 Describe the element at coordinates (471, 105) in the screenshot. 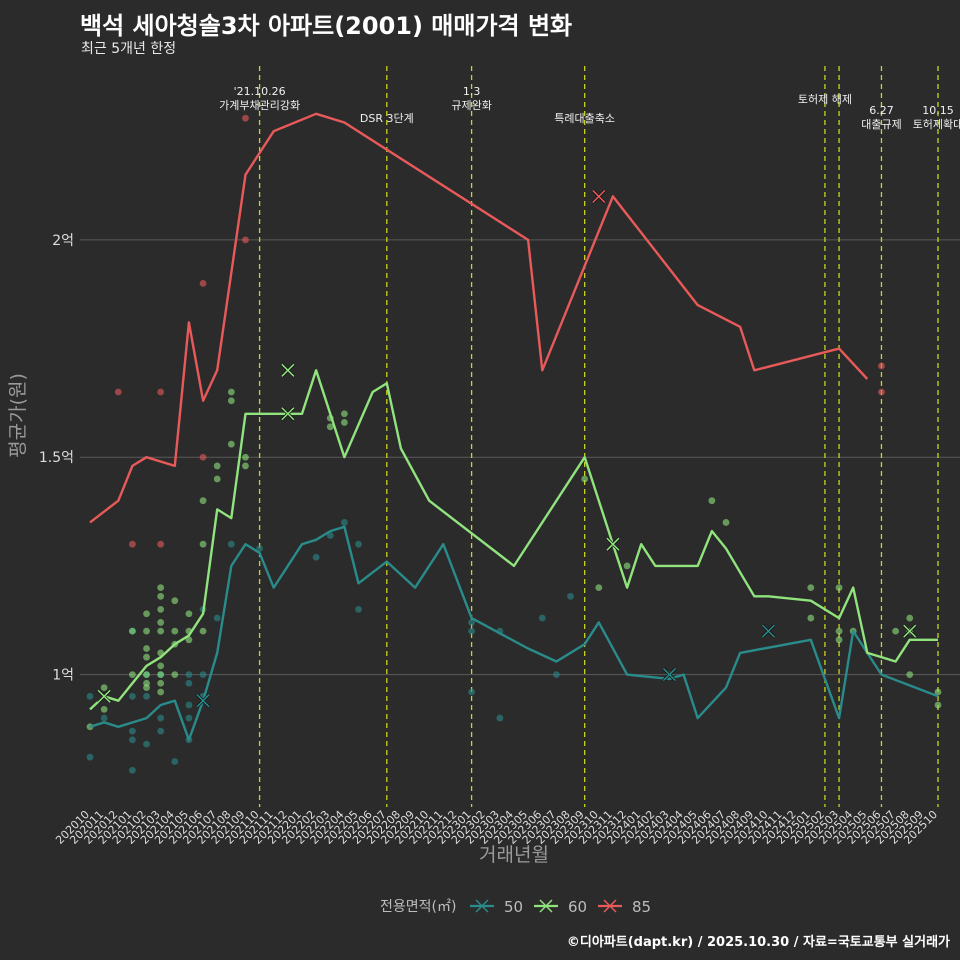

I see `event-label: 규제완화` at that location.